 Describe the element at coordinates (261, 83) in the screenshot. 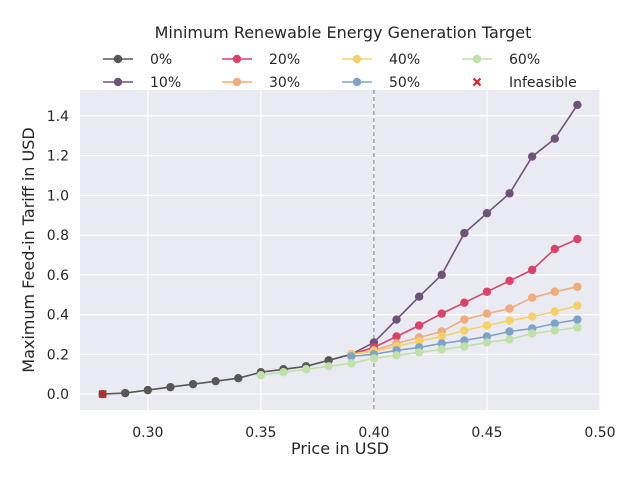

I see `legend-item: 30%` at that location.